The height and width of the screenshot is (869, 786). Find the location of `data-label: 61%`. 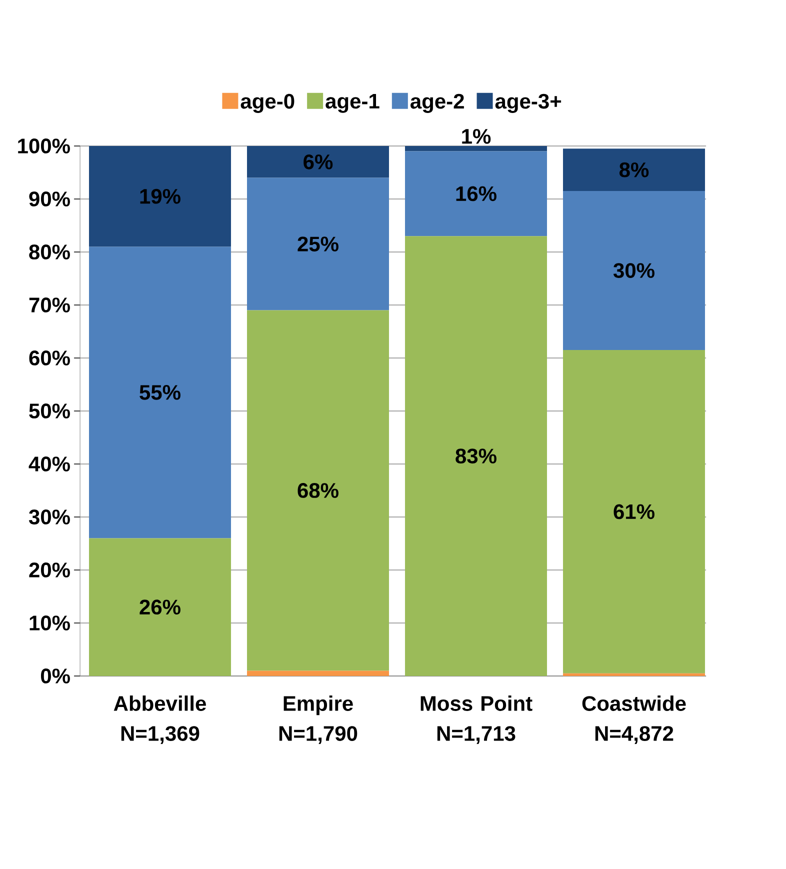

data-label: 61% is located at coordinates (634, 512).